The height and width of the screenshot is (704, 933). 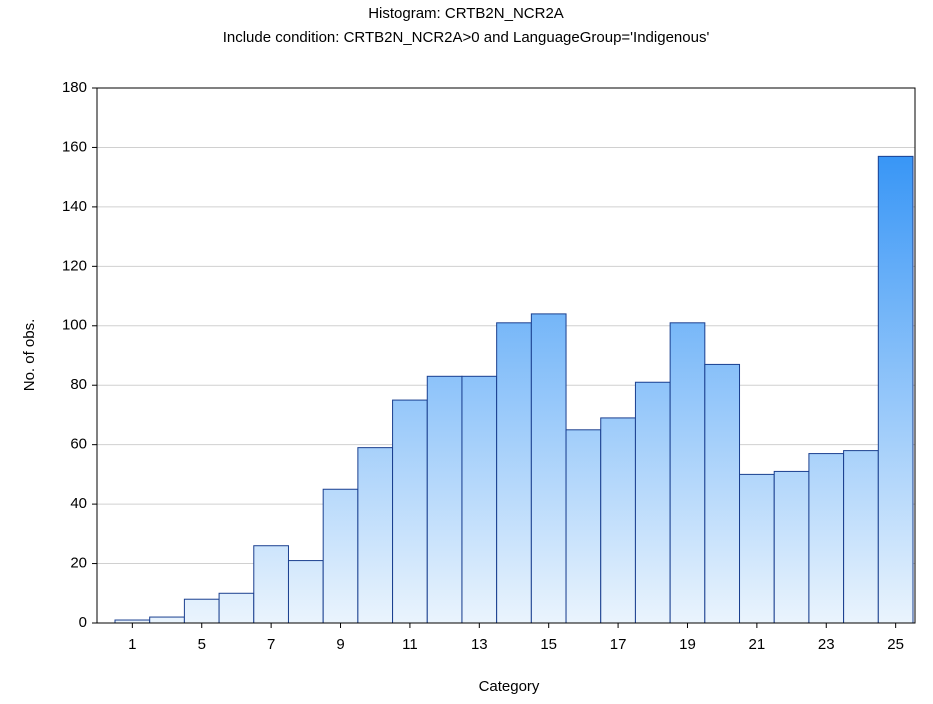 What do you see at coordinates (74, 265) in the screenshot?
I see `y-tick-label: 120` at bounding box center [74, 265].